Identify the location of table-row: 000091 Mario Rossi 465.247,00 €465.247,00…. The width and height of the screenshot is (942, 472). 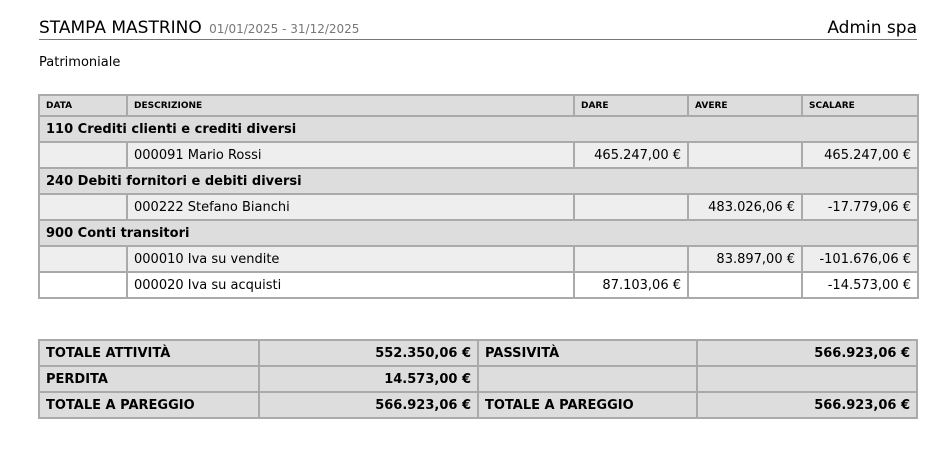
(478, 155).